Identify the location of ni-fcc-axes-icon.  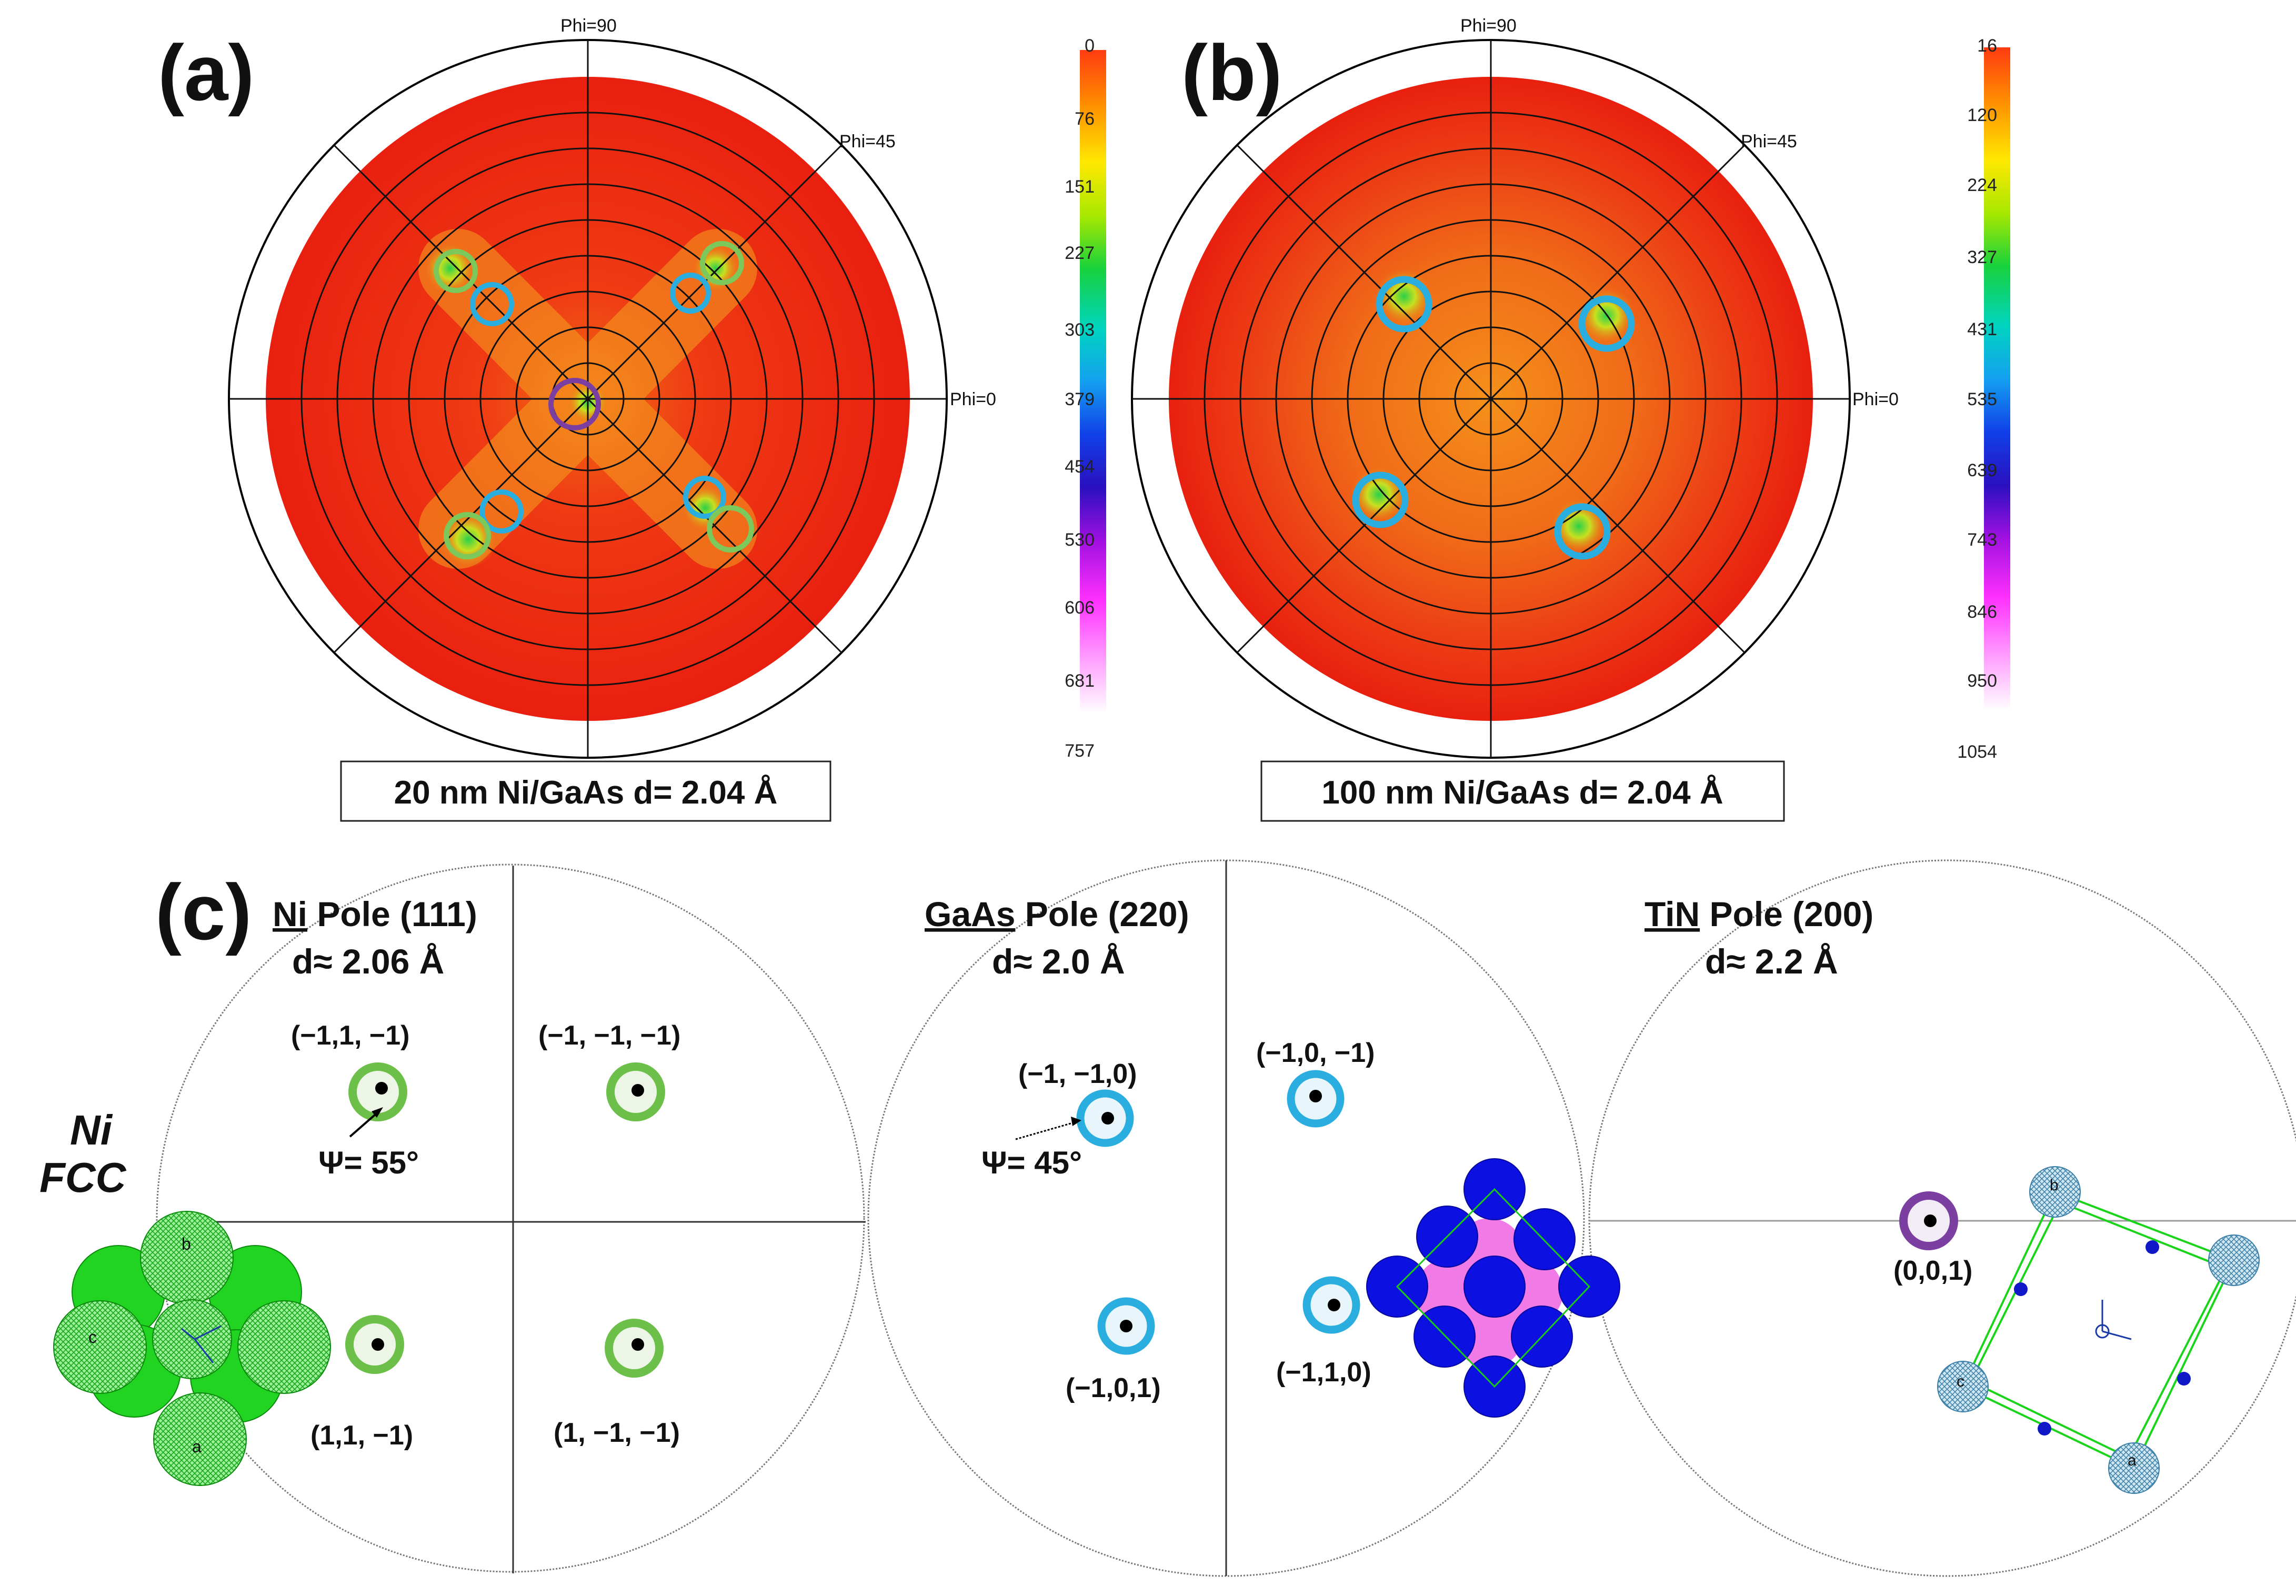
(201, 1344).